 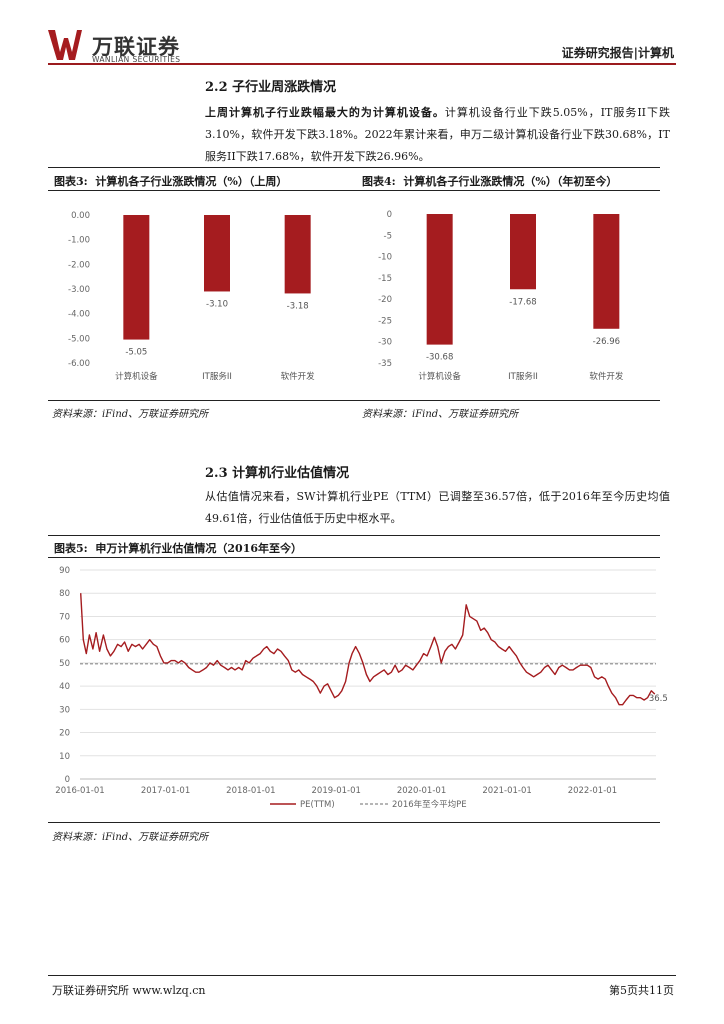 I want to click on fig5-xtick: 2021-01-01, so click(x=506, y=791).